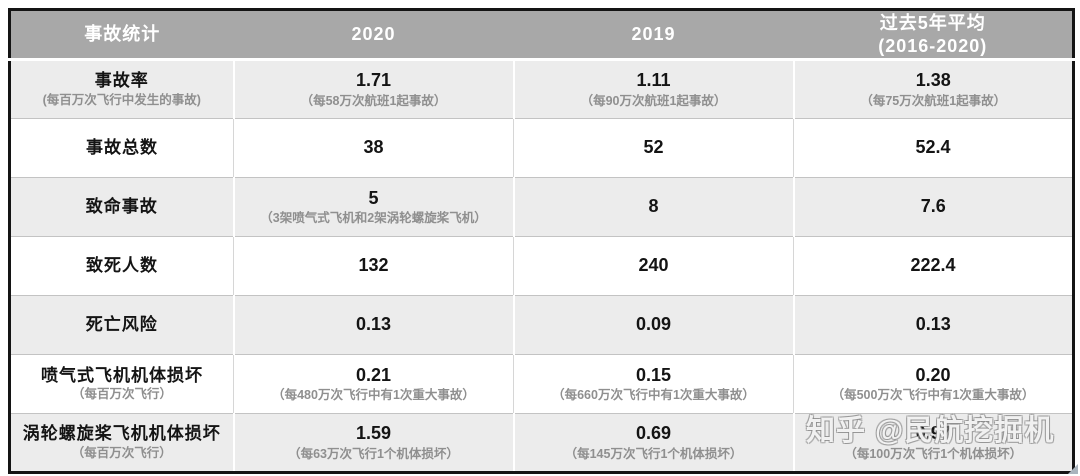 The height and width of the screenshot is (476, 1080). I want to click on row-label: 死亡风险, so click(121, 325).